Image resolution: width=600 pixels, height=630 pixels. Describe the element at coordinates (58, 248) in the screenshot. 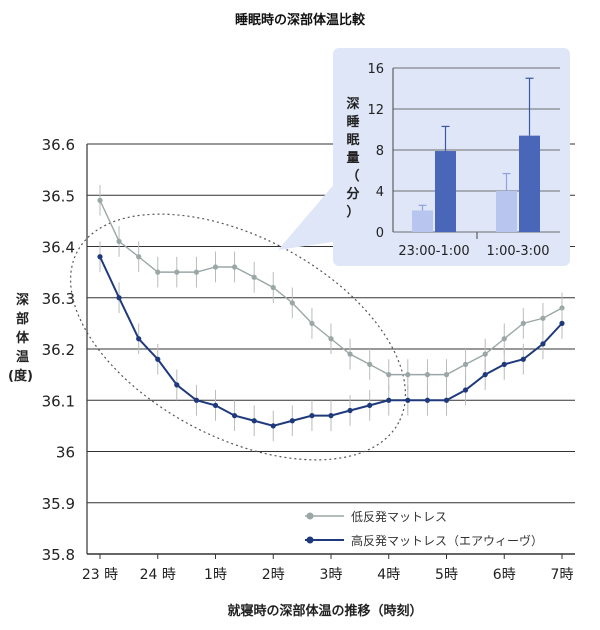

I see `y-tick-label: 36.4` at that location.